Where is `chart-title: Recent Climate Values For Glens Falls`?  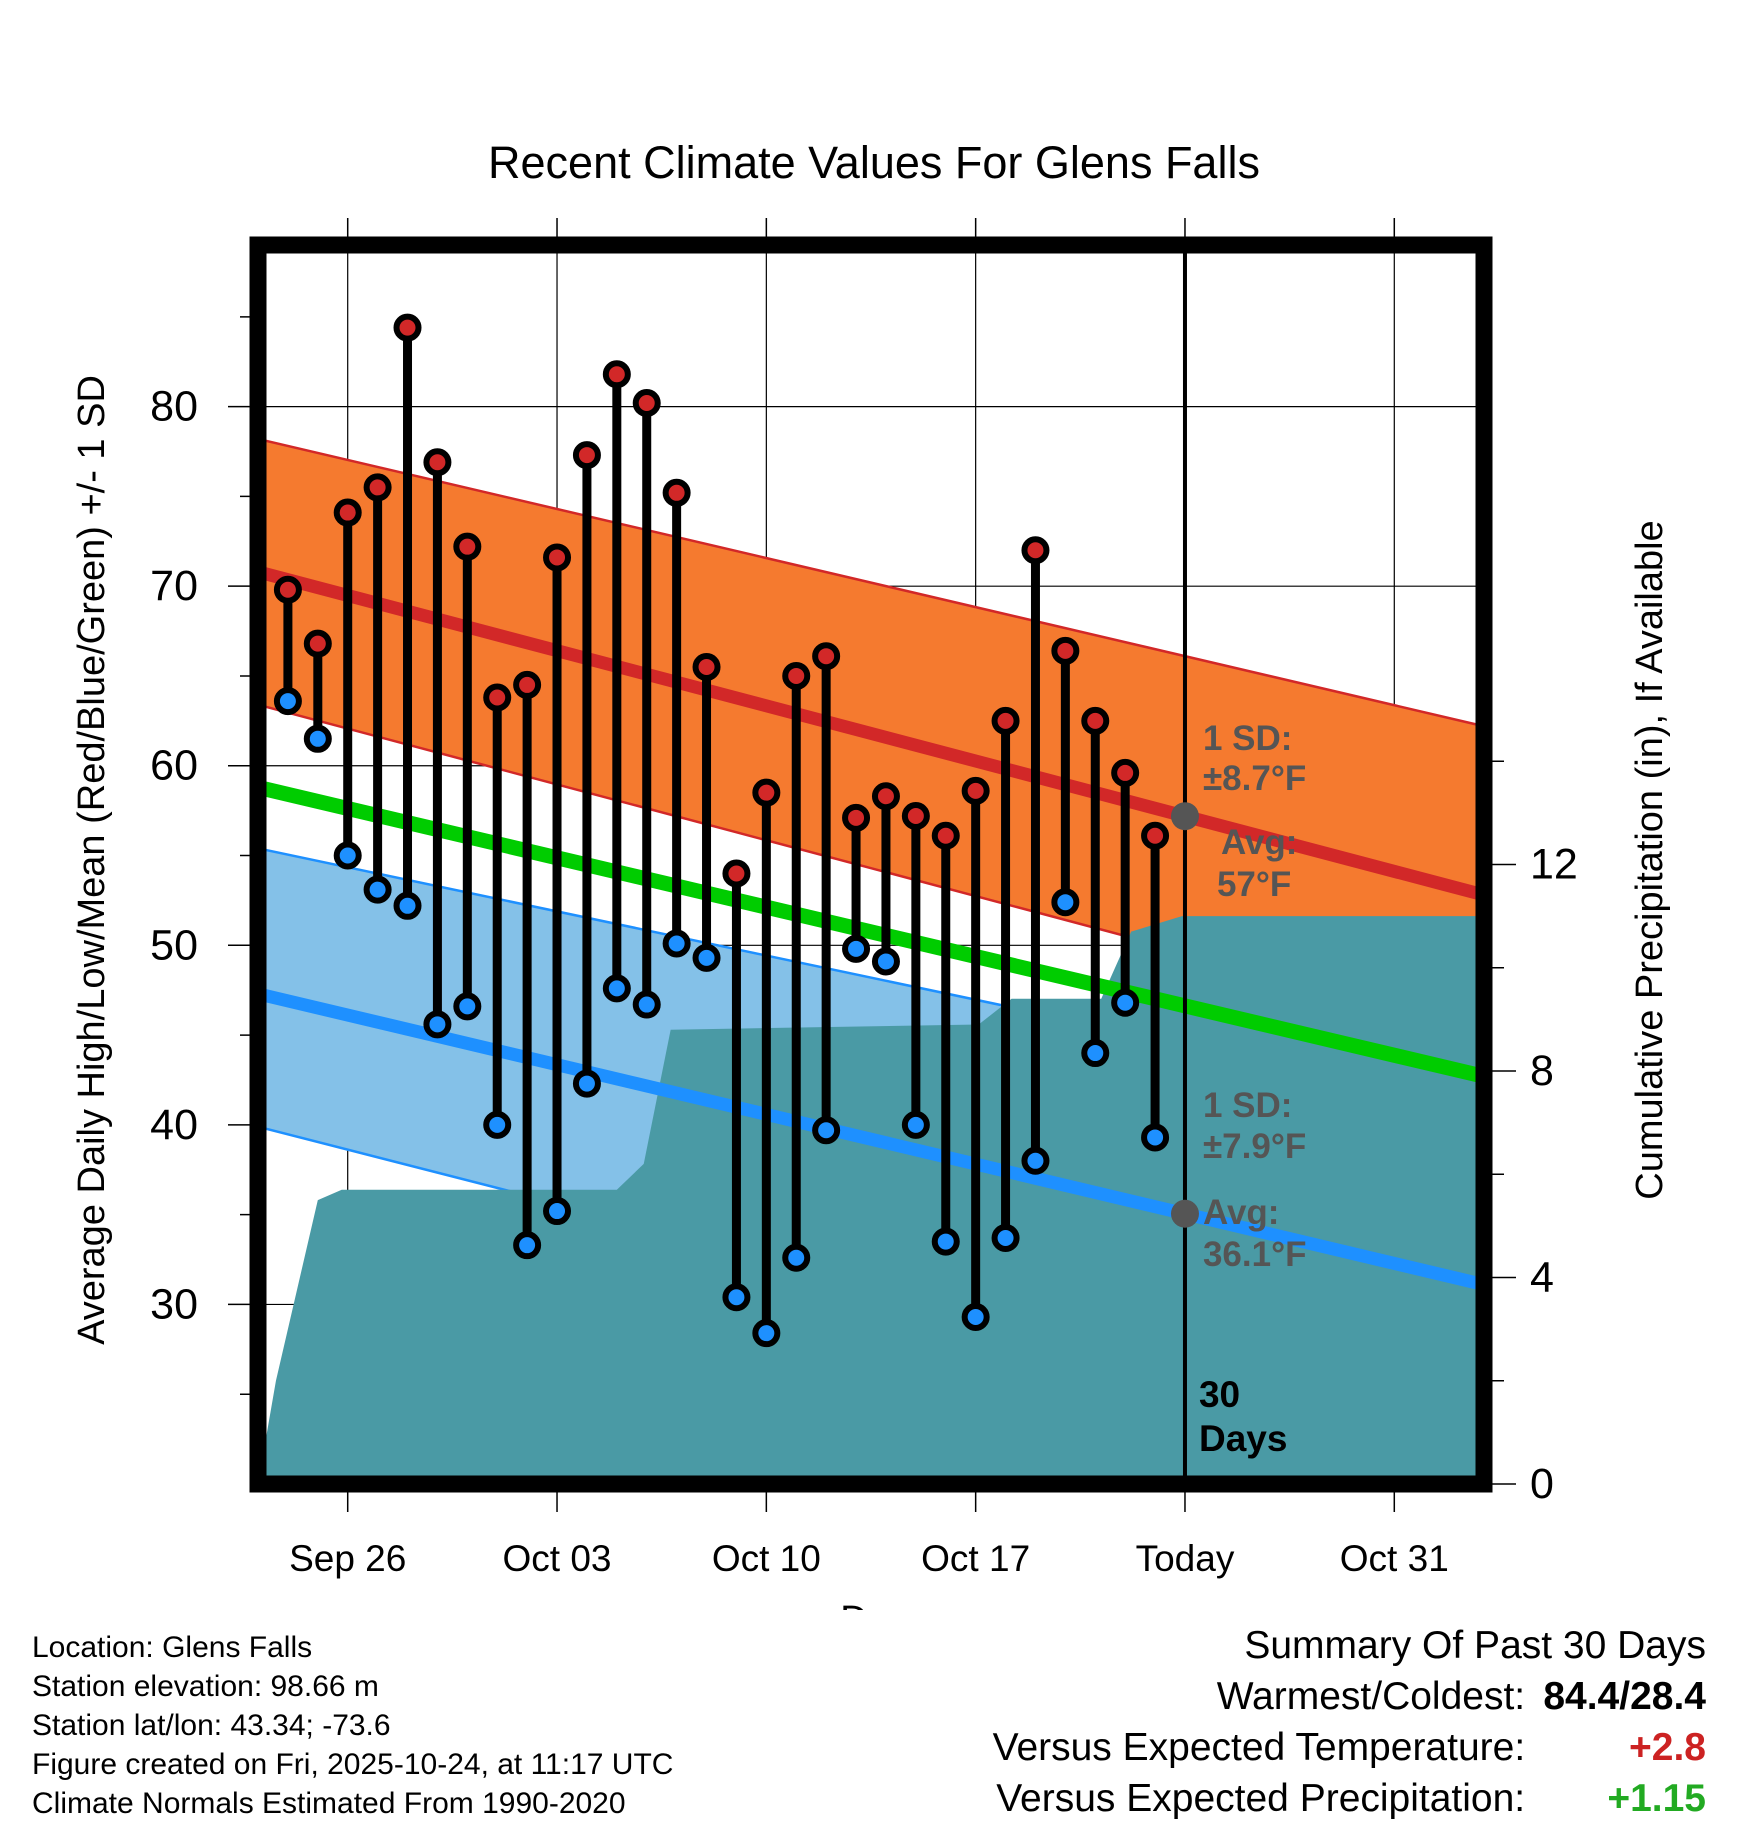 chart-title: Recent Climate Values For Glens Falls is located at coordinates (874, 162).